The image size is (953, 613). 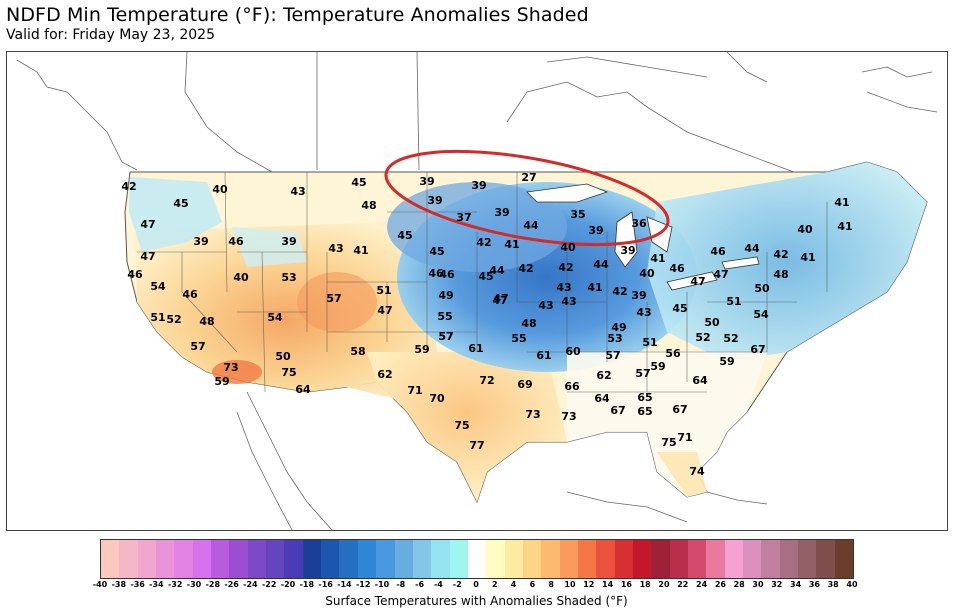 I want to click on temp-label: 65, so click(x=644, y=411).